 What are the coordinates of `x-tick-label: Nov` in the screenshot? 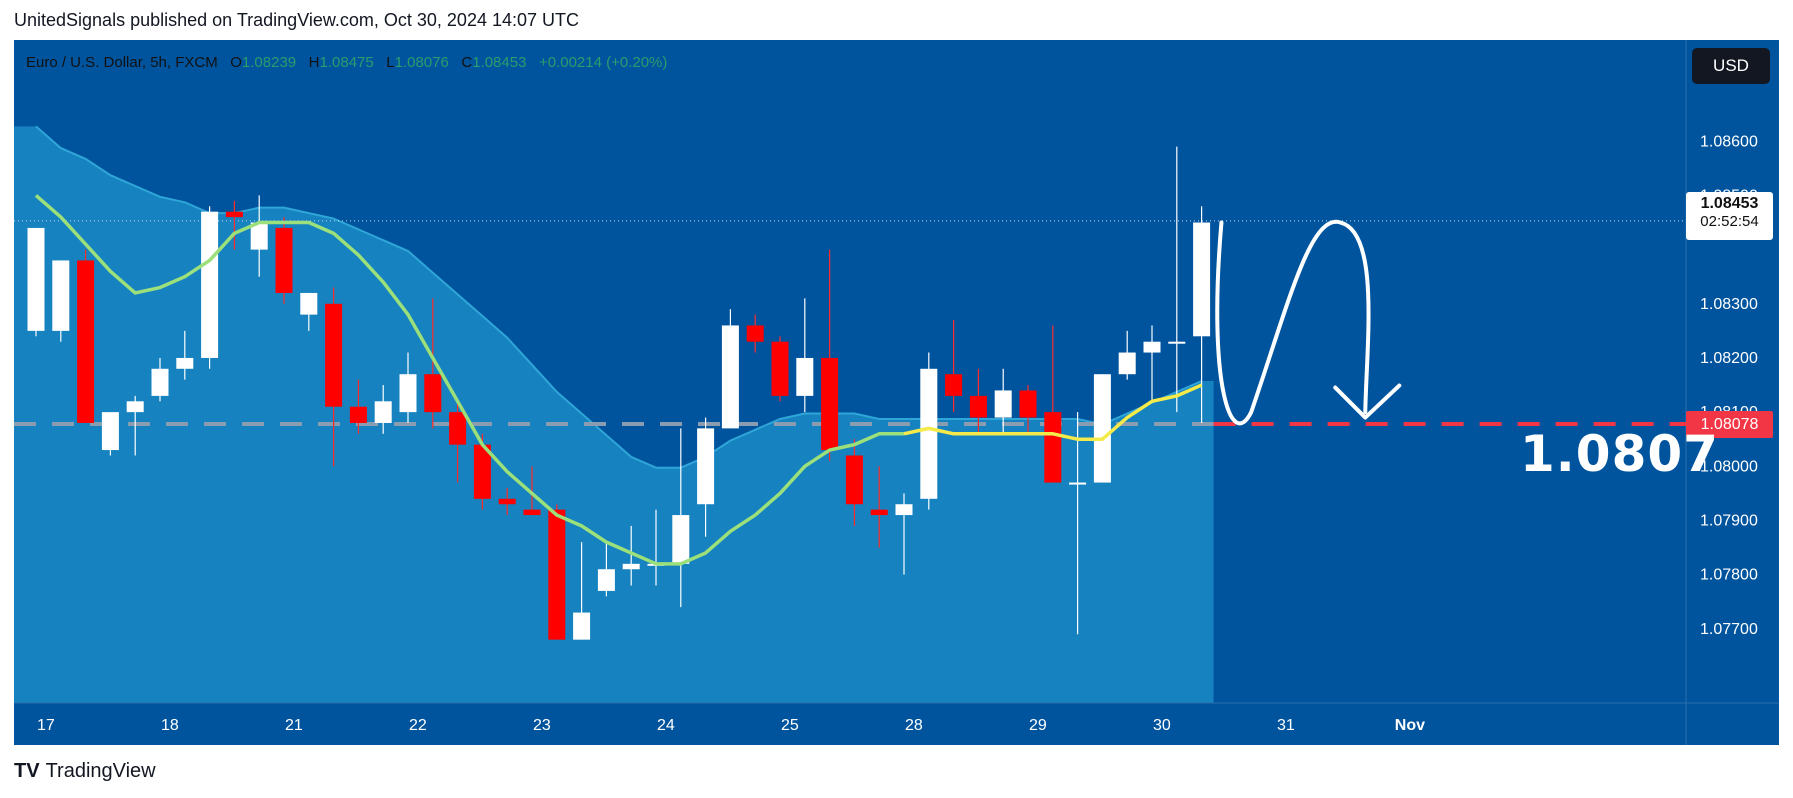 It's located at (1410, 725).